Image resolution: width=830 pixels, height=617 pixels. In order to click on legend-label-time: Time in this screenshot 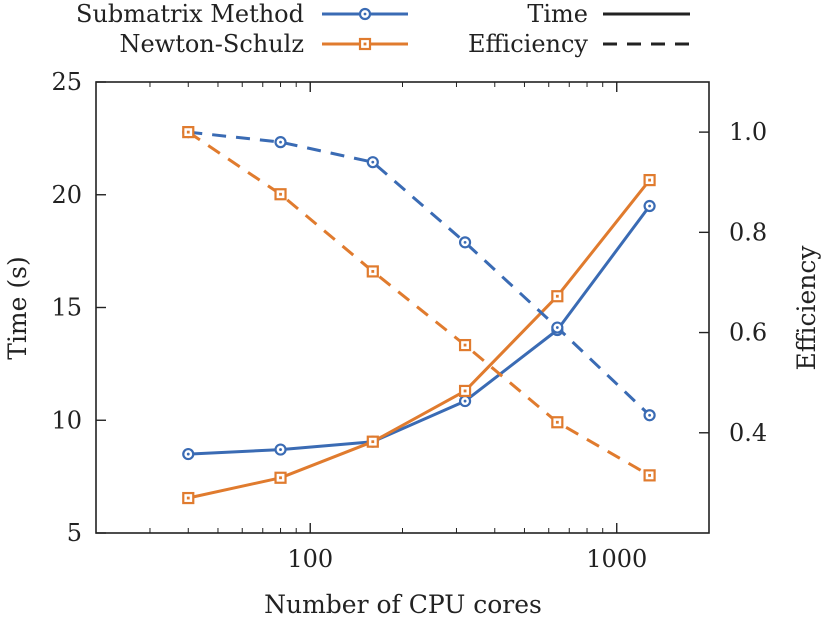, I will do `click(557, 14)`.